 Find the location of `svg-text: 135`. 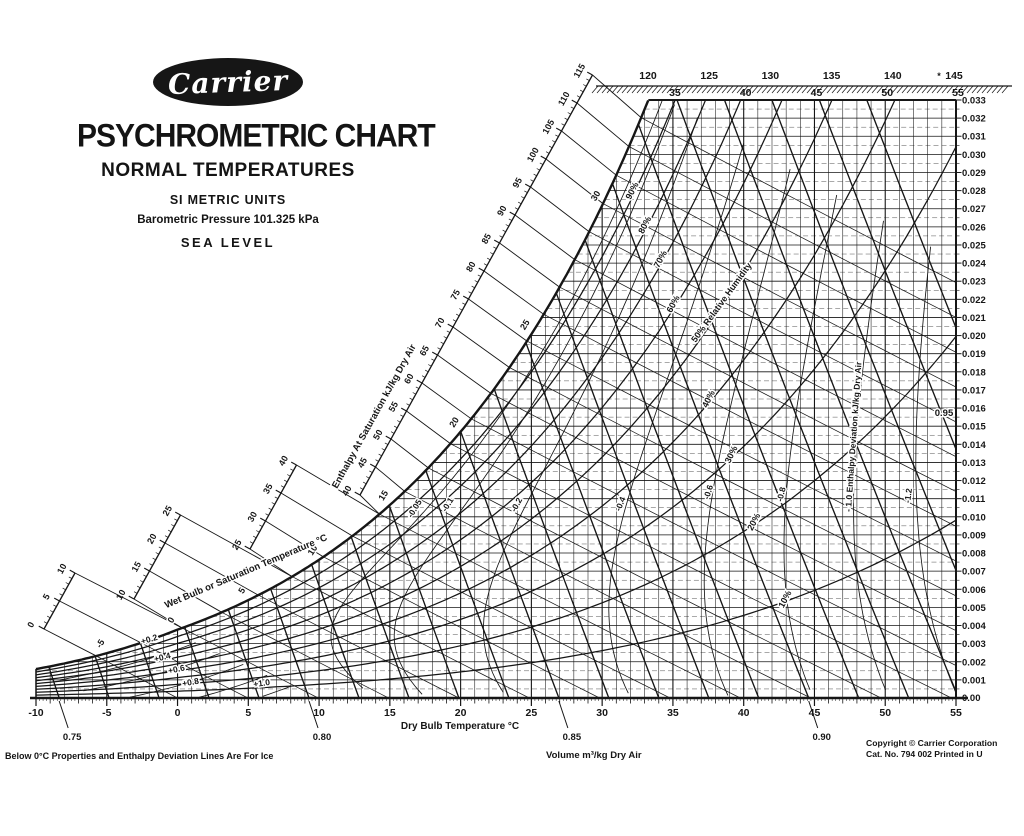

svg-text: 135 is located at coordinates (832, 76).